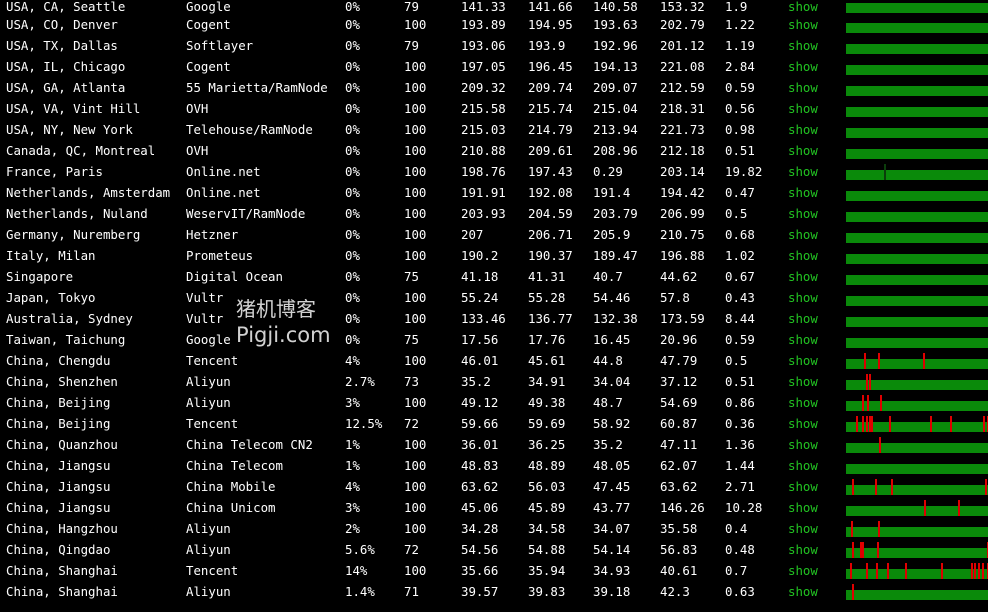 Image resolution: width=988 pixels, height=612 pixels. Describe the element at coordinates (550, 213) in the screenshot. I see `avg-cell: 204.59` at that location.